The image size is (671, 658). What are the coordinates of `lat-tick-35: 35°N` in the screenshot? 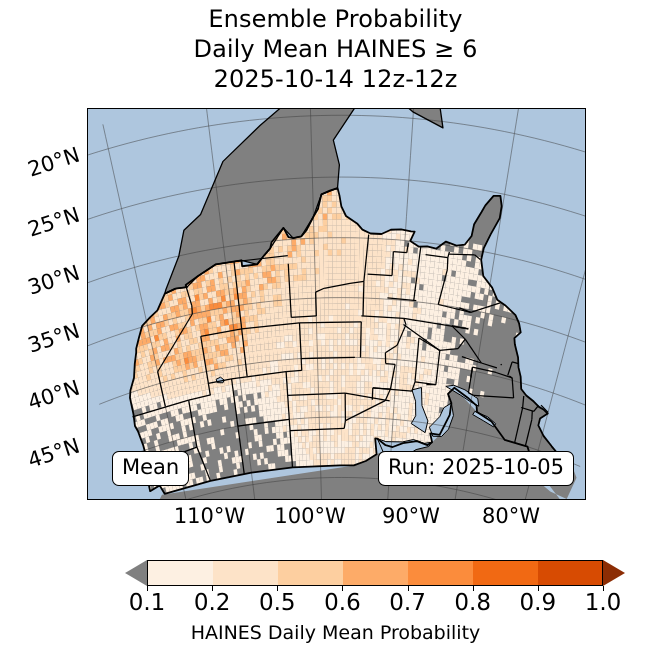 It's located at (53, 338).